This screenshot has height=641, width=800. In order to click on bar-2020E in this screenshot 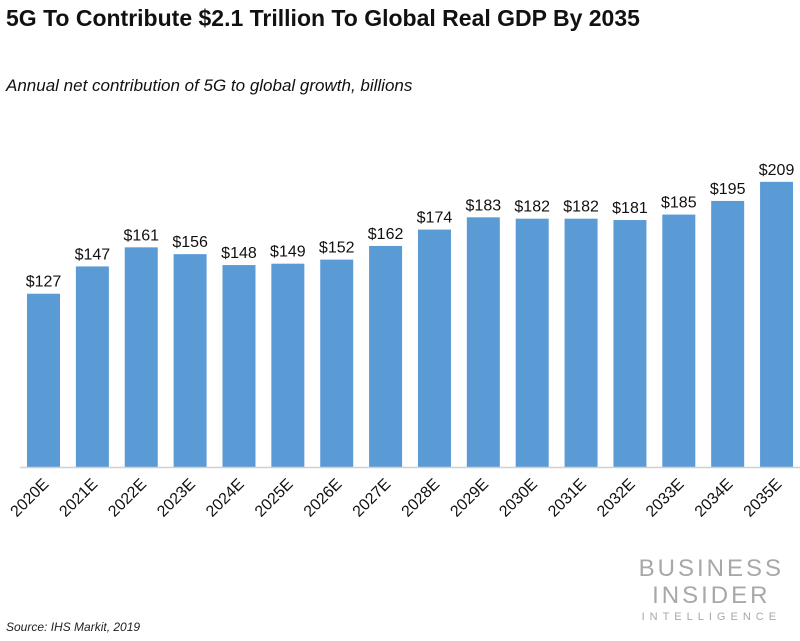, I will do `click(43, 380)`.